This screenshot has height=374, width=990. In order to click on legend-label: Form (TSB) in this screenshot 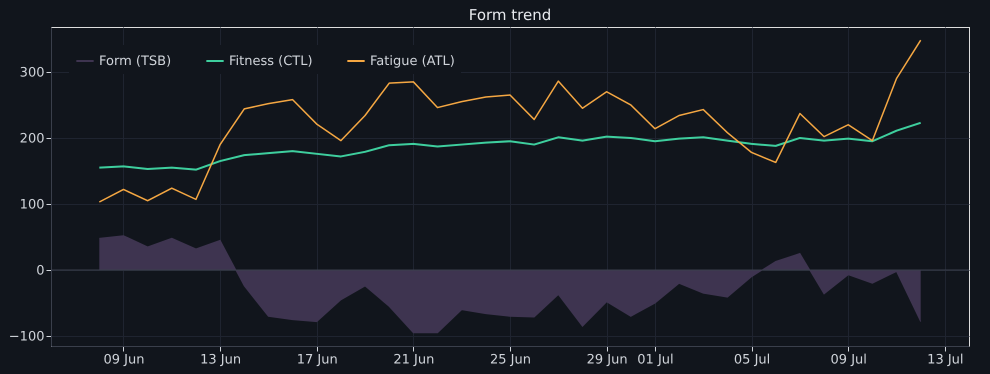, I will do `click(135, 61)`.